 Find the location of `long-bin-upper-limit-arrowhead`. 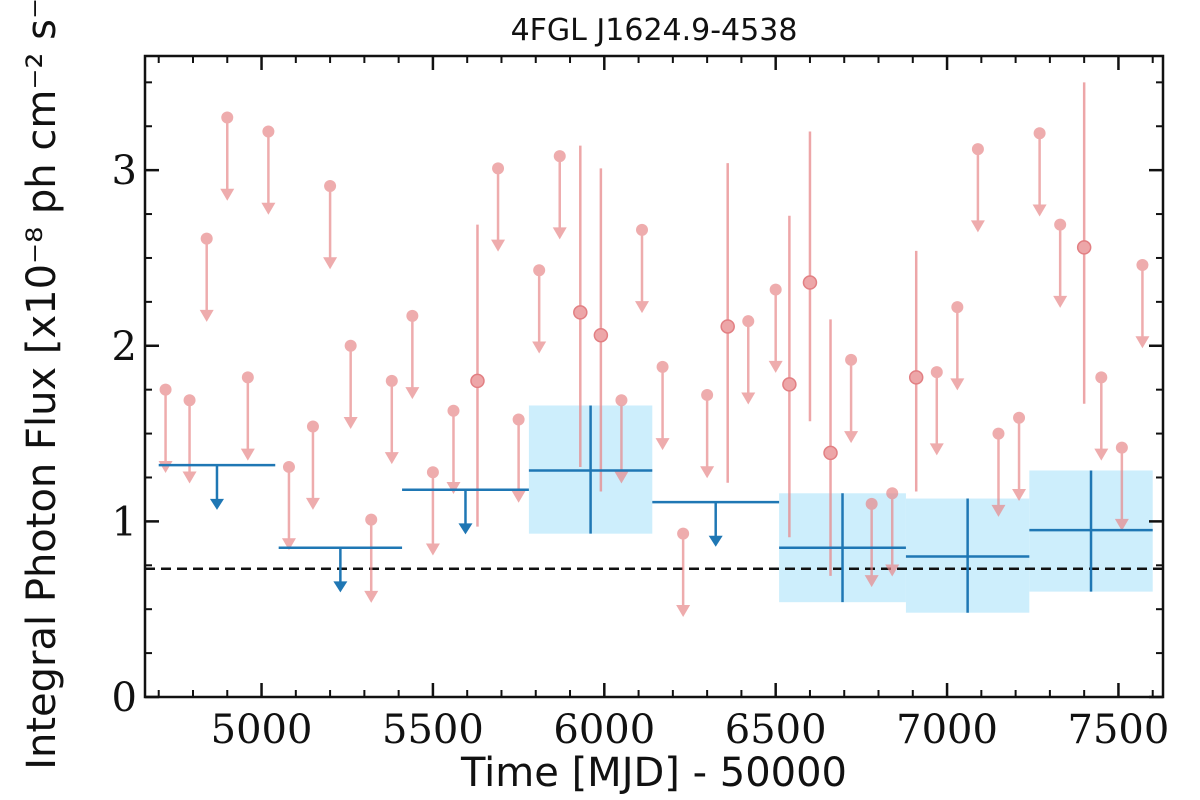

long-bin-upper-limit-arrowhead is located at coordinates (340, 587).